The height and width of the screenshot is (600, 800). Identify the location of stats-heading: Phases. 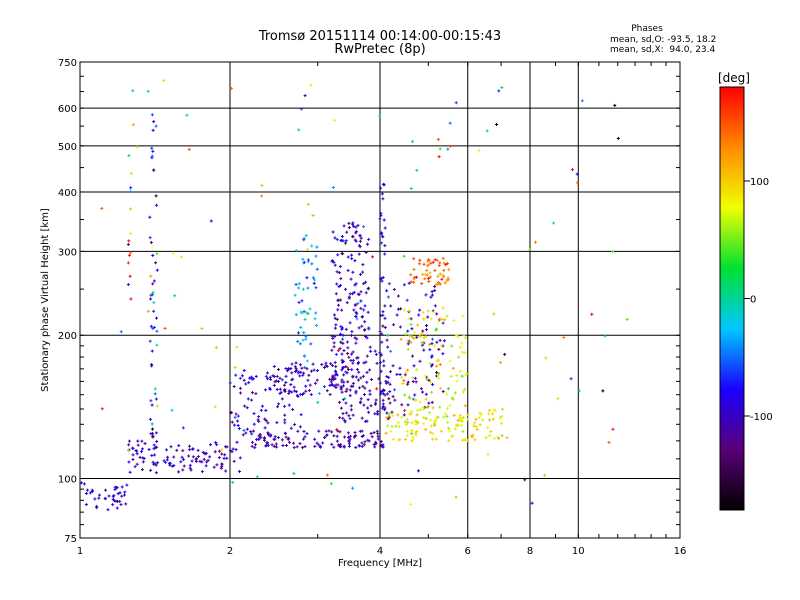
(647, 29).